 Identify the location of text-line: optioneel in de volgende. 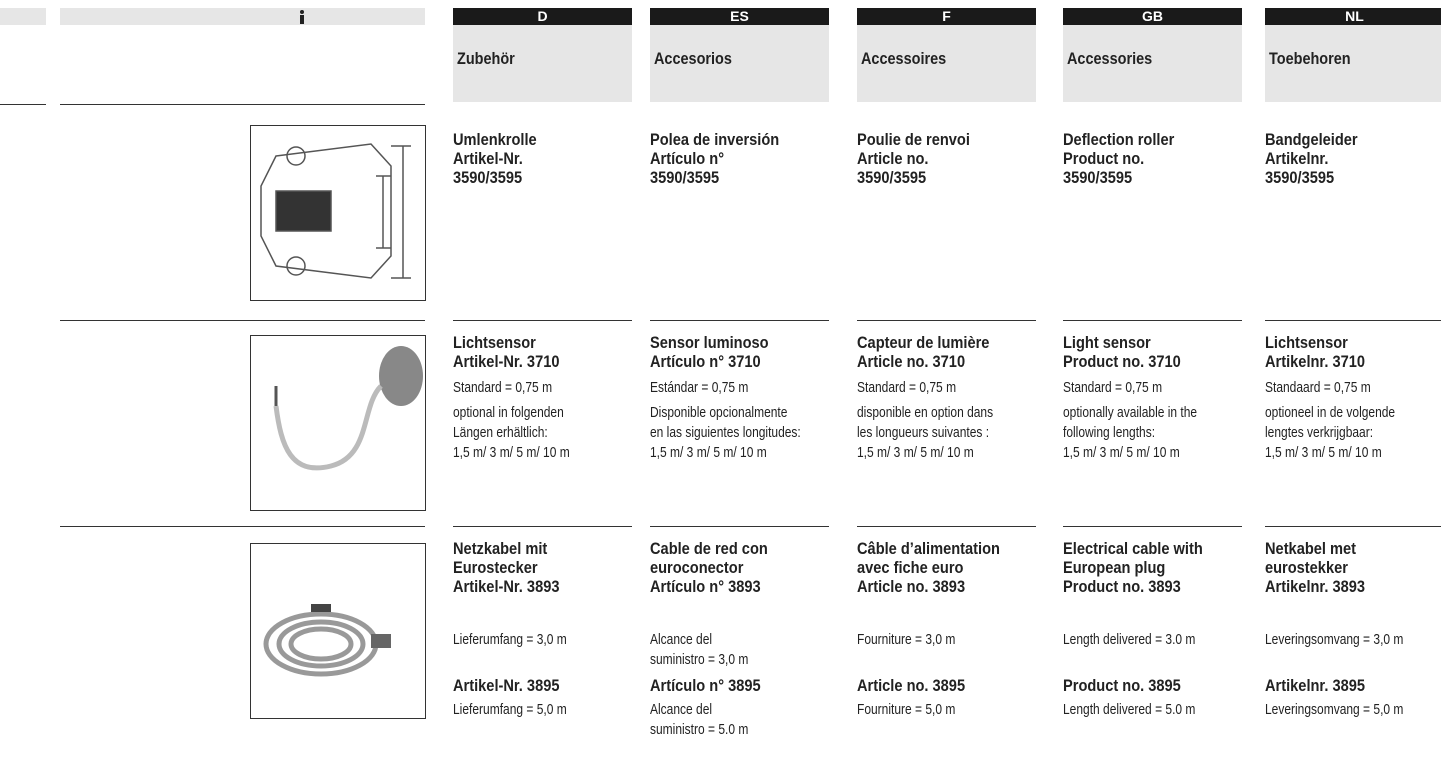
(1330, 412).